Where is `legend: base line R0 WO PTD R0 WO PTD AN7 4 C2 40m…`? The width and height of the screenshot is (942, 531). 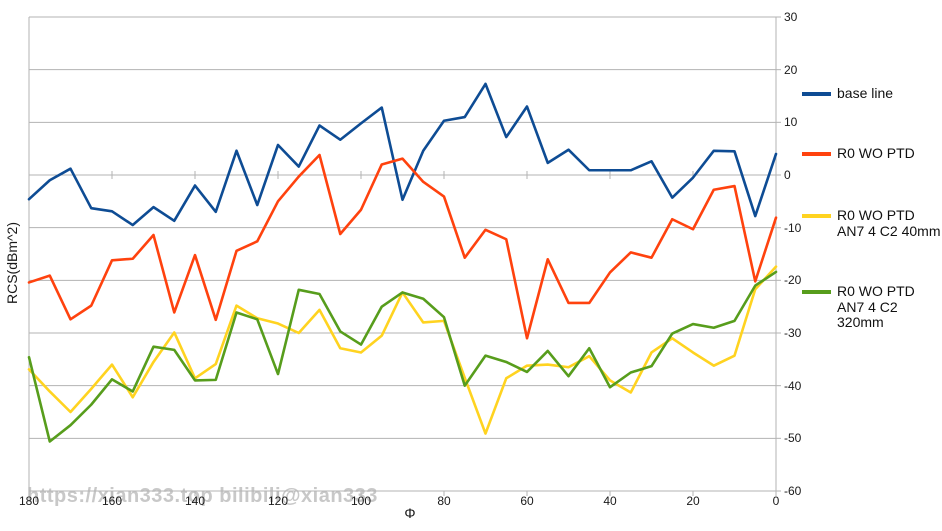
legend: base line R0 WO PTD R0 WO PTD AN7 4 C2 40m… is located at coordinates (871, 265).